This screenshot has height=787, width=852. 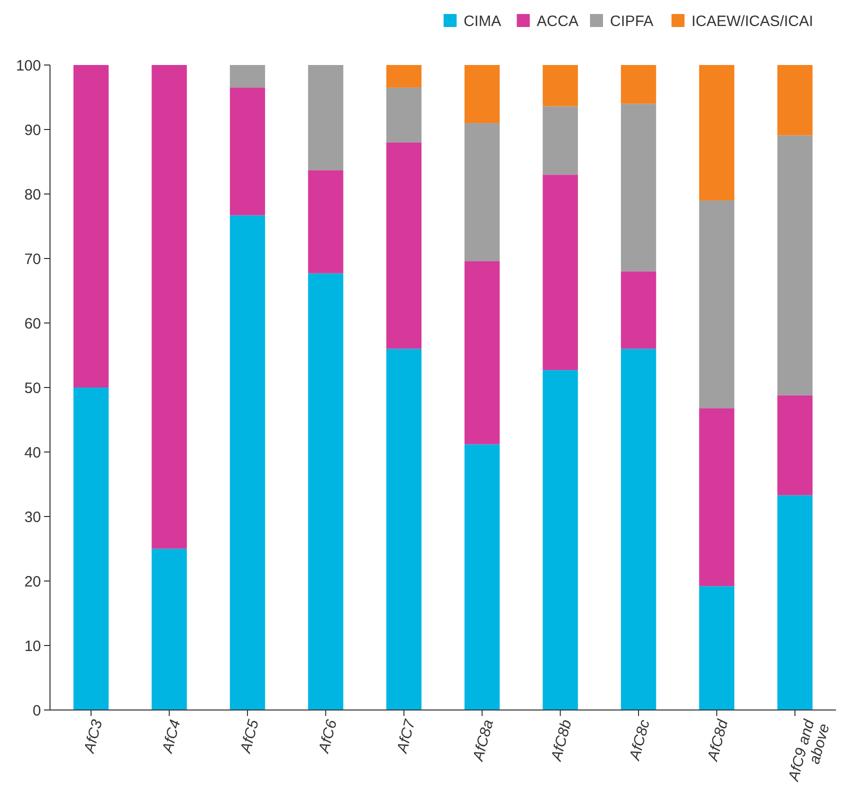 I want to click on y-tick-label: 60, so click(x=32, y=323).